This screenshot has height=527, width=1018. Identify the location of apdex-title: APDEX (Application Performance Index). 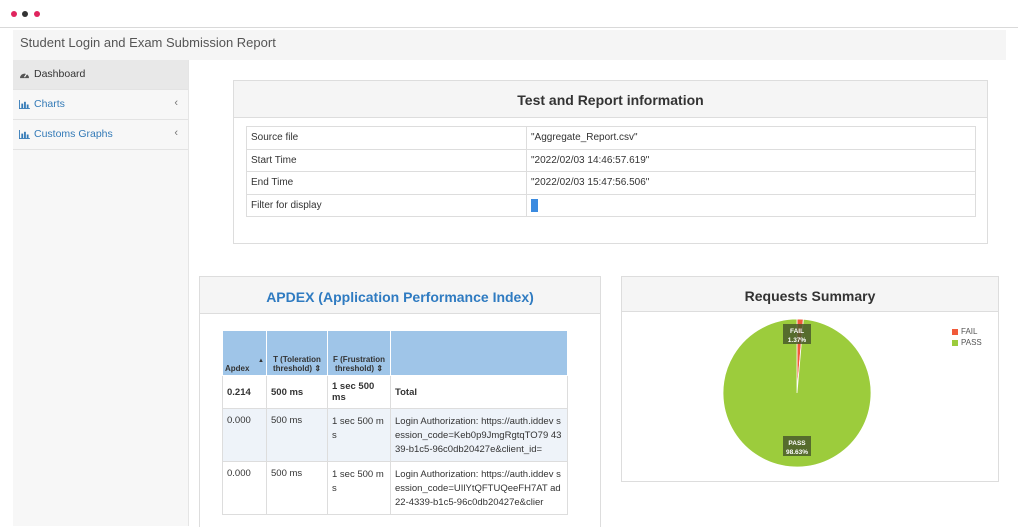
(400, 295).